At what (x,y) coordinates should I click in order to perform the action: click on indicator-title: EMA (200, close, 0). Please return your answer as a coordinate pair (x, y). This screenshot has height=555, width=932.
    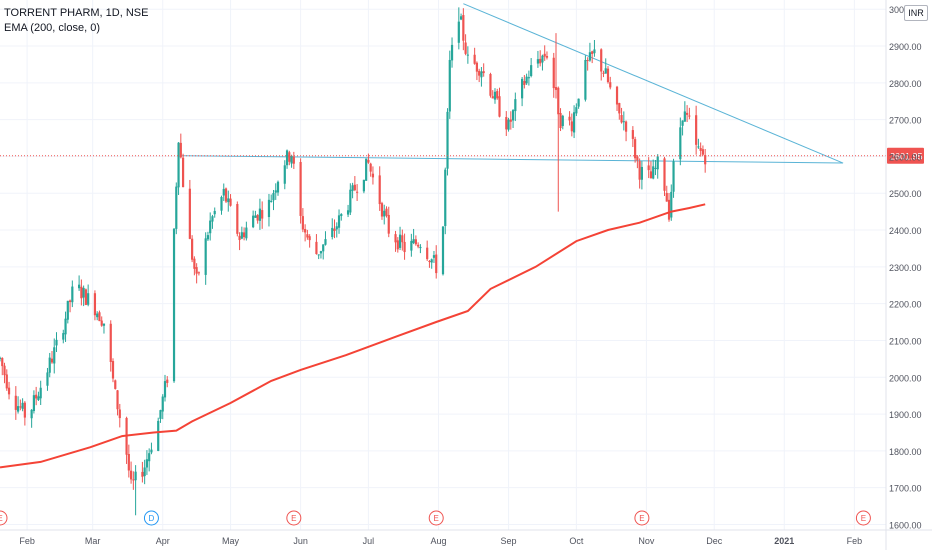
    Looking at the image, I should click on (52, 28).